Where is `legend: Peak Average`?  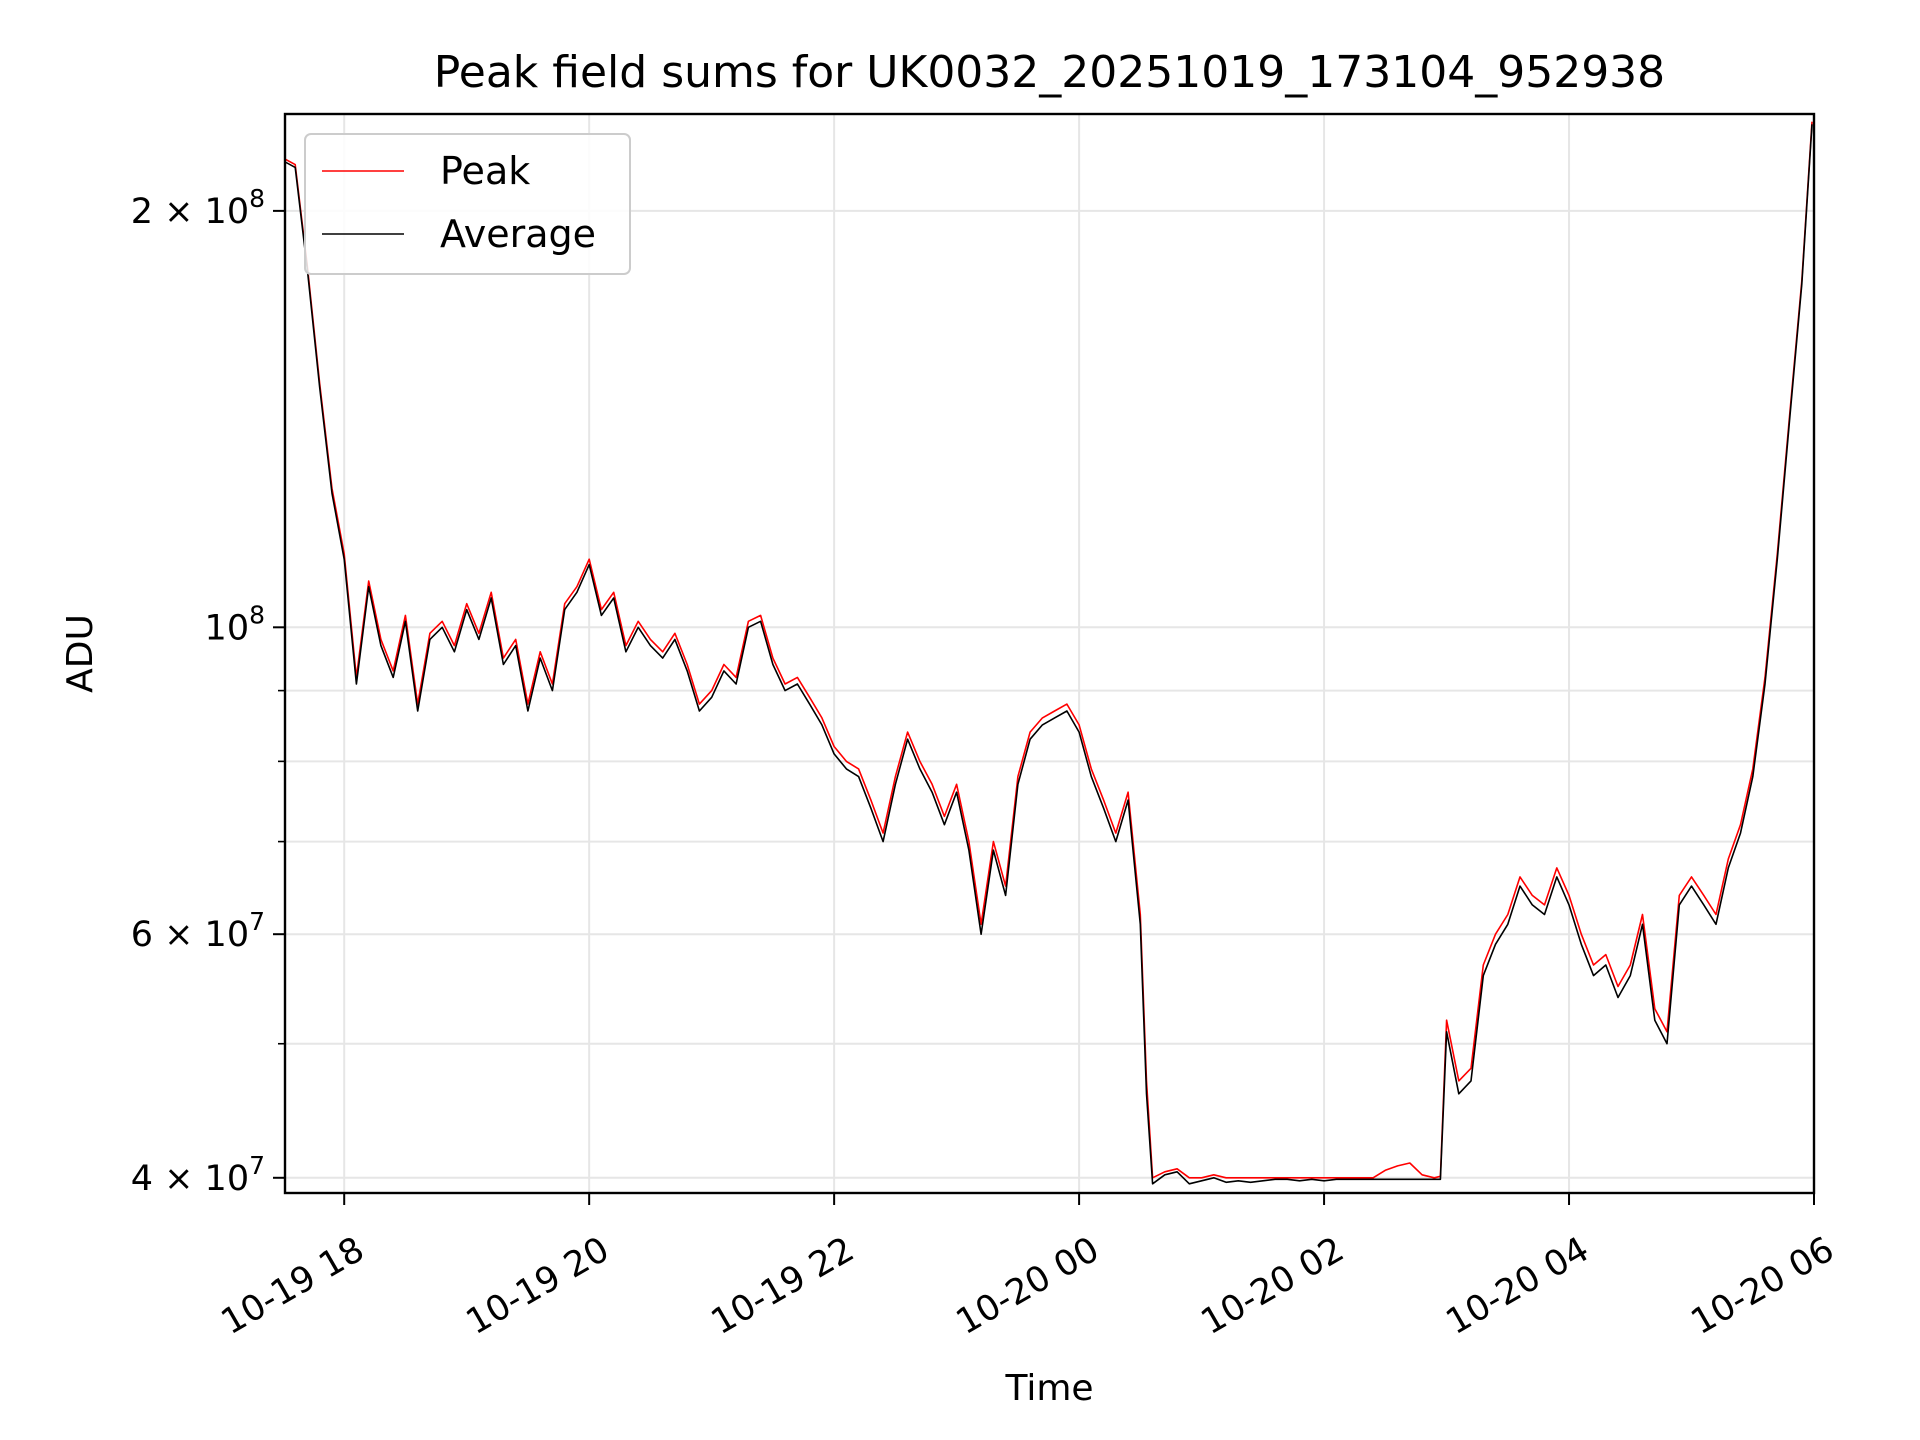
legend: Peak Average is located at coordinates (467, 204).